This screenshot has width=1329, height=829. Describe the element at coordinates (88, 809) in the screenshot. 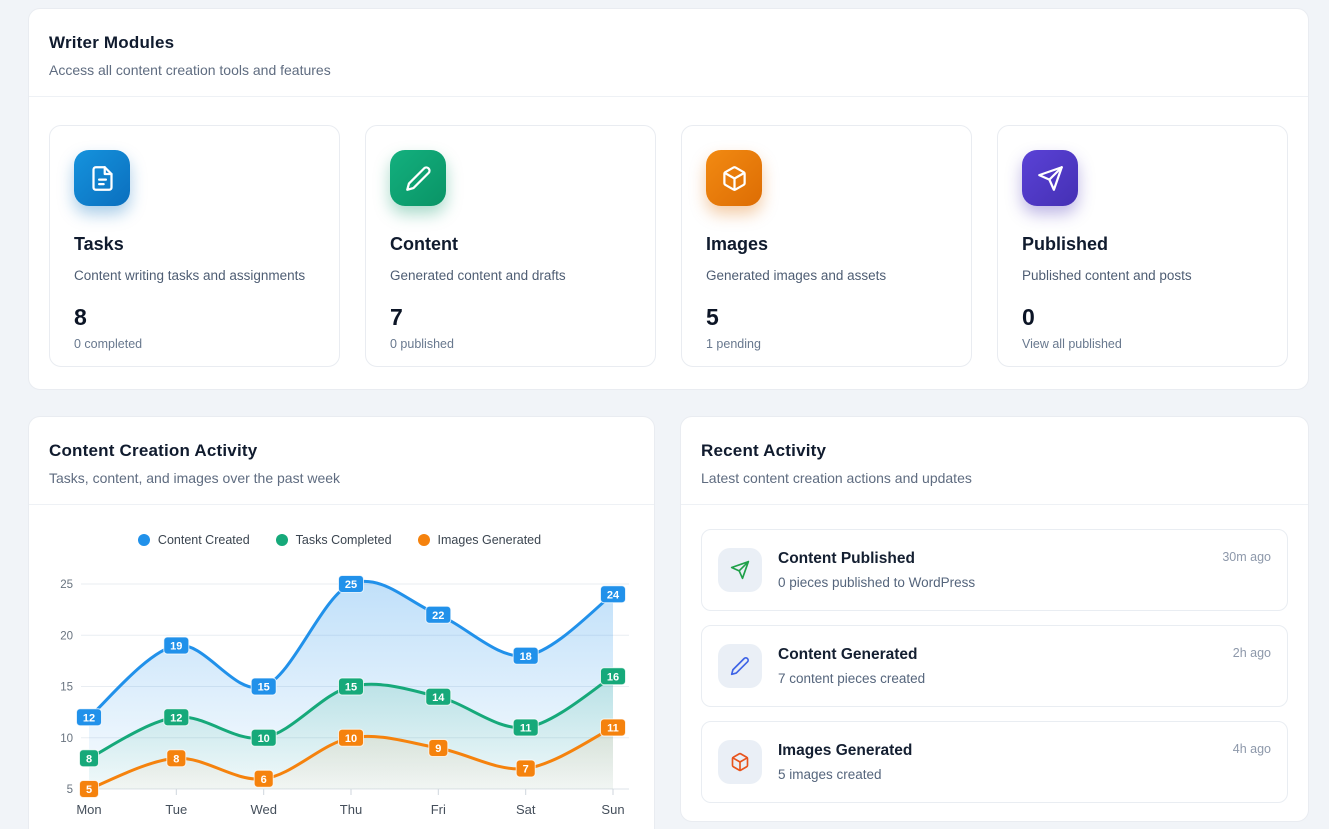

I see `x-tick-label: Mon` at that location.